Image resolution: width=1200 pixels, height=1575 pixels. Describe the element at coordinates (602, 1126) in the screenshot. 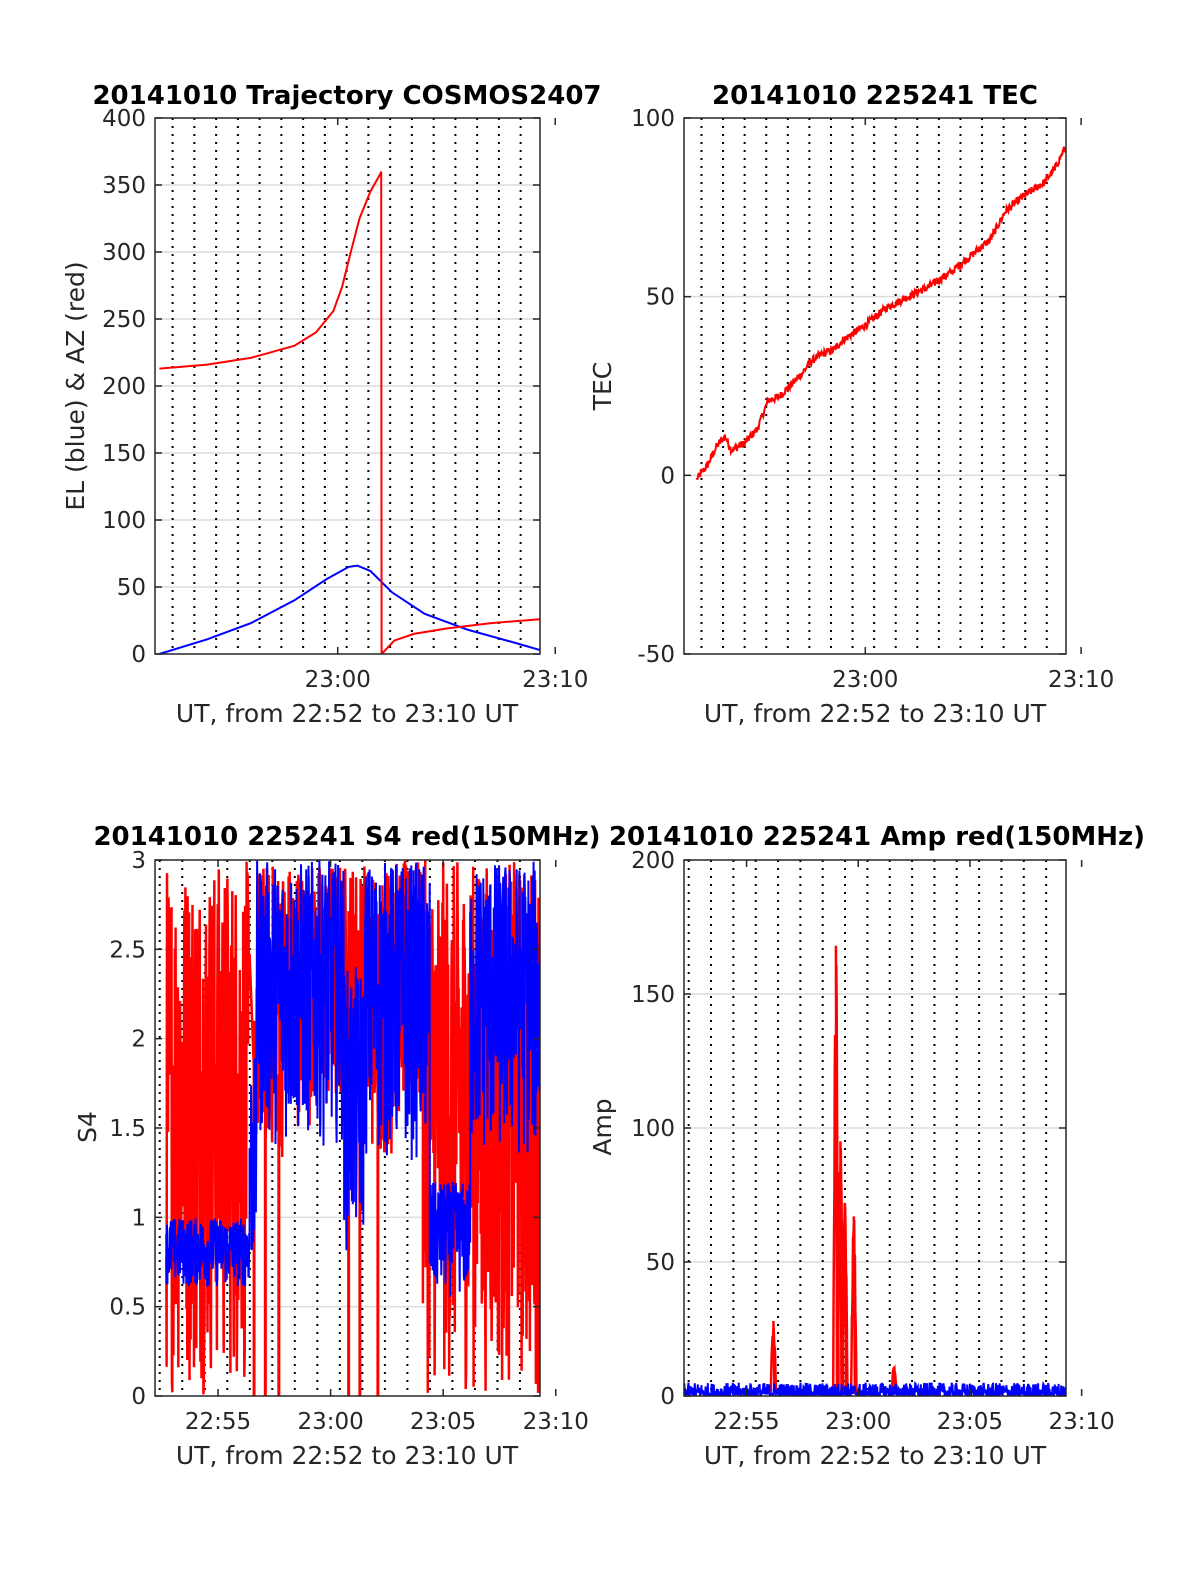

I see `amp-y-axis-label: Amp` at that location.